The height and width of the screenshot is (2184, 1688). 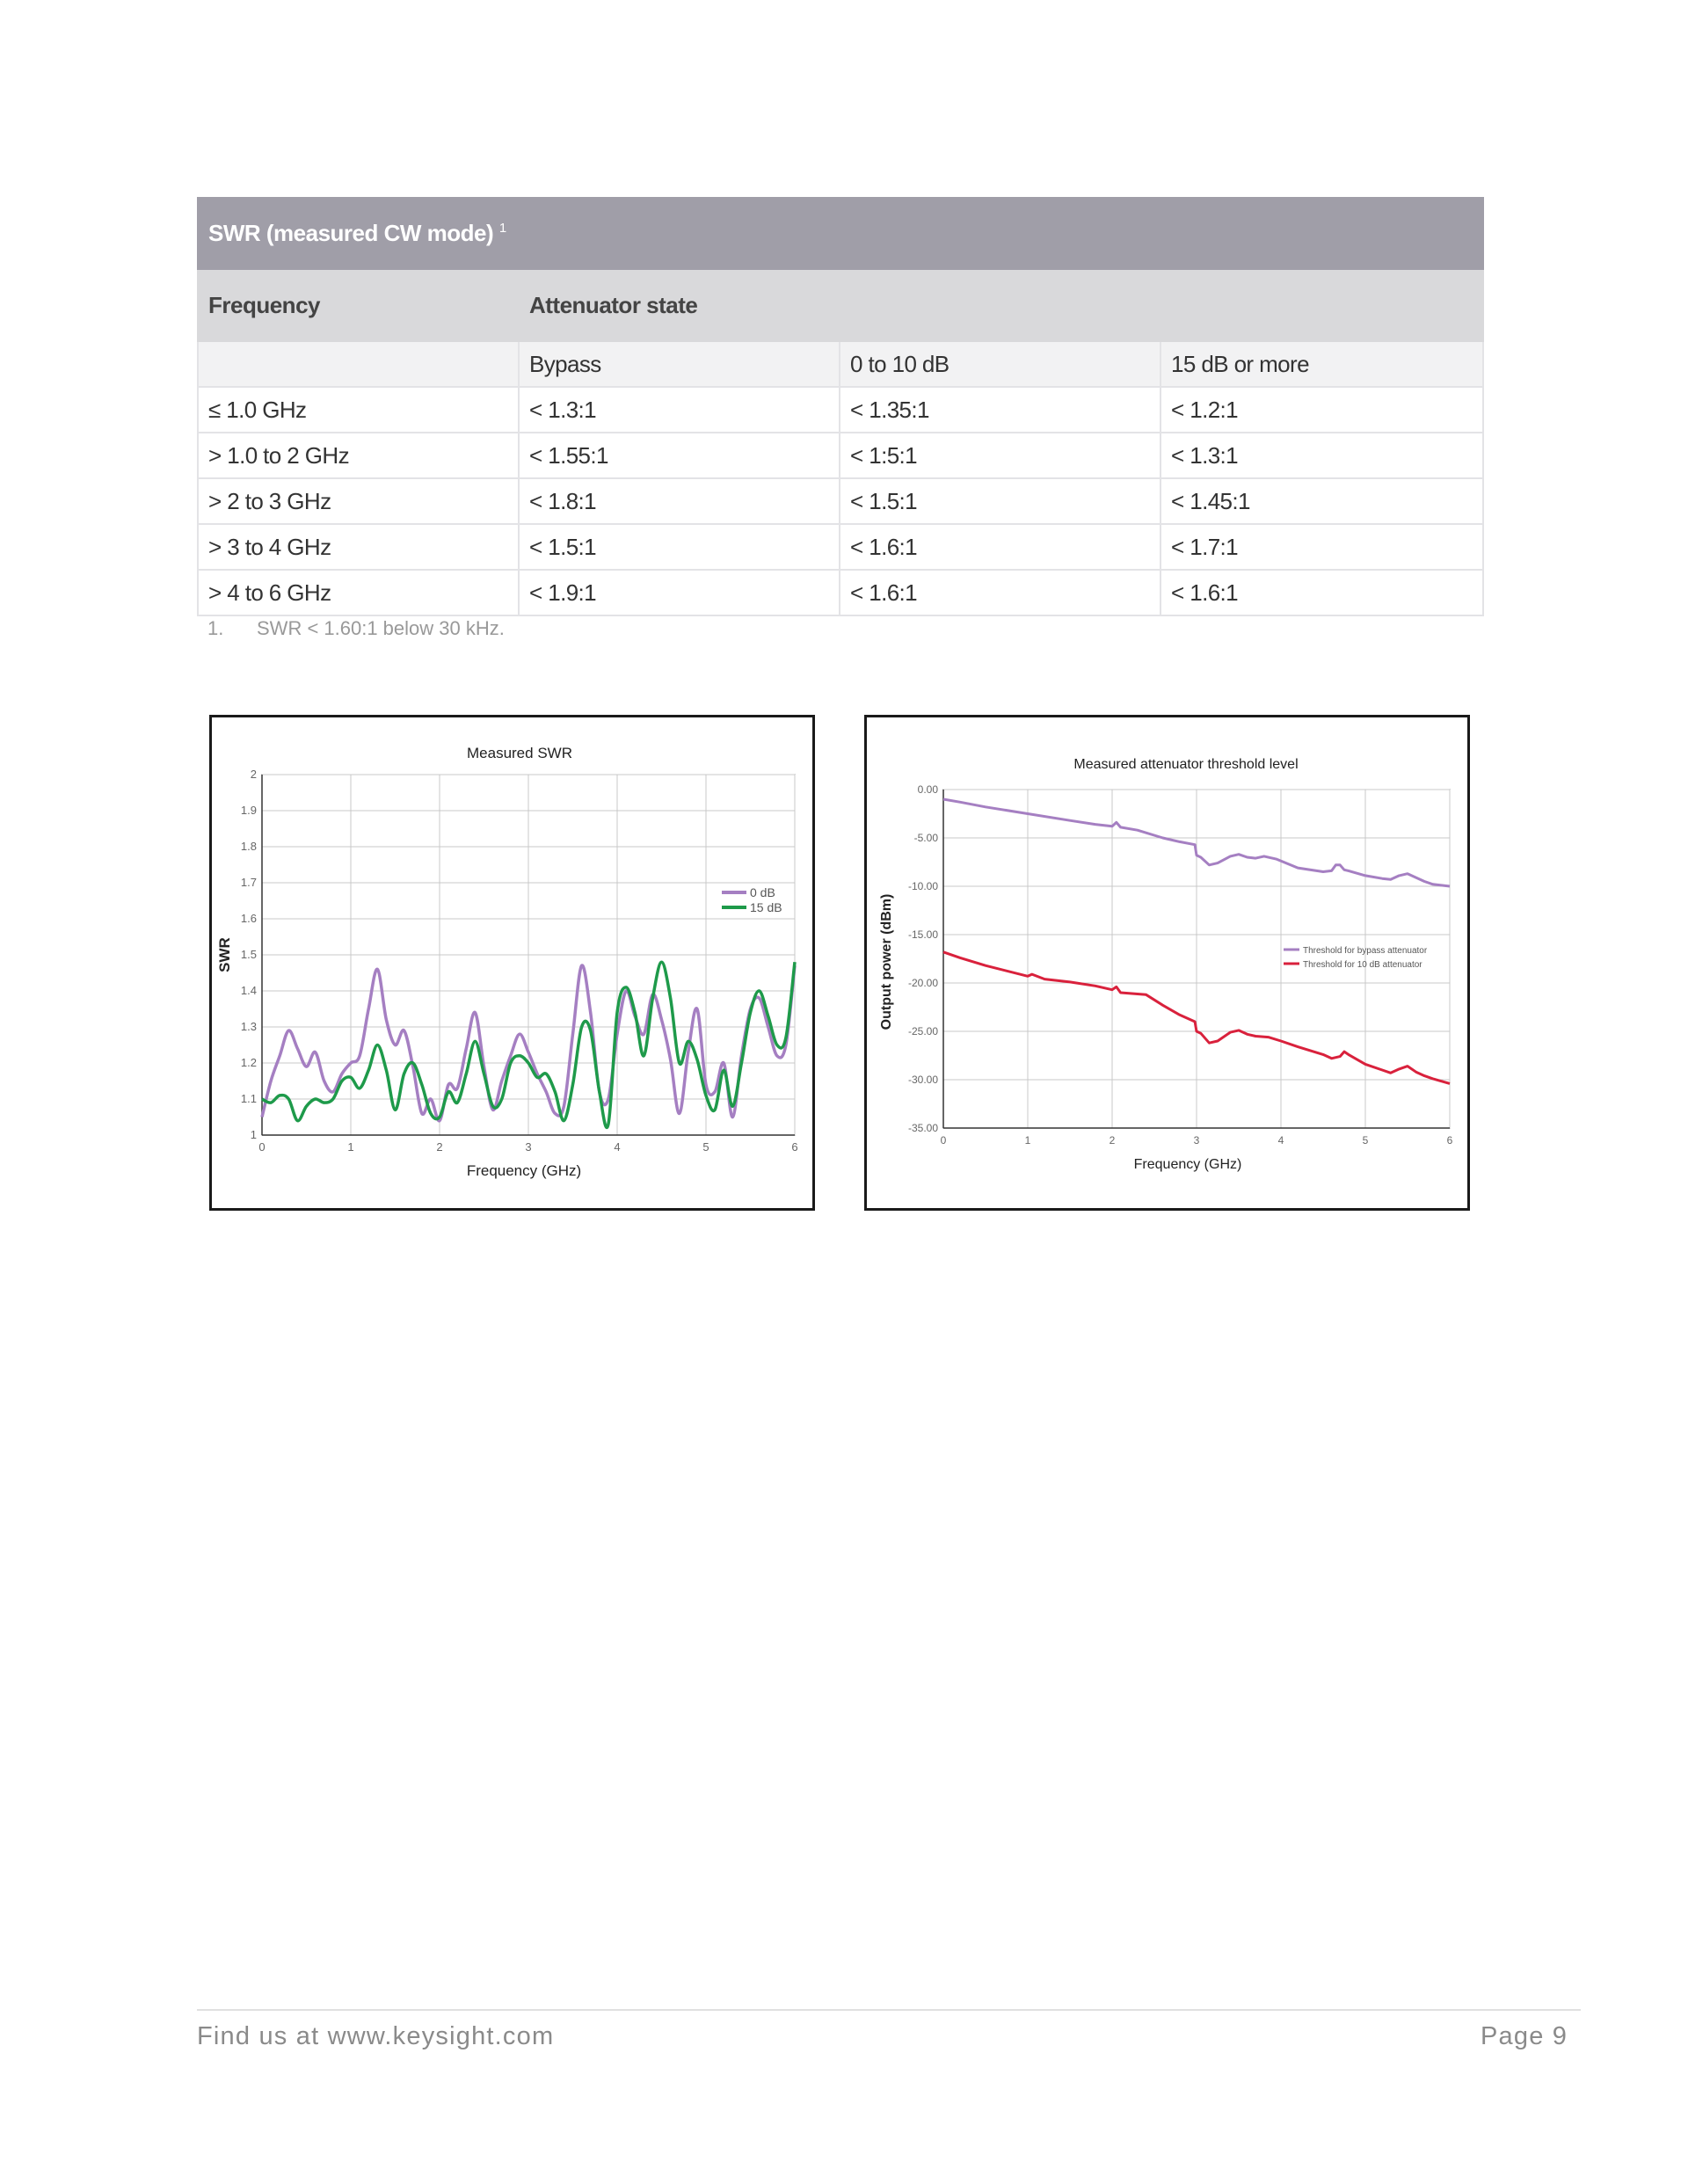 What do you see at coordinates (249, 882) in the screenshot?
I see `y-tick-label: 1.7` at bounding box center [249, 882].